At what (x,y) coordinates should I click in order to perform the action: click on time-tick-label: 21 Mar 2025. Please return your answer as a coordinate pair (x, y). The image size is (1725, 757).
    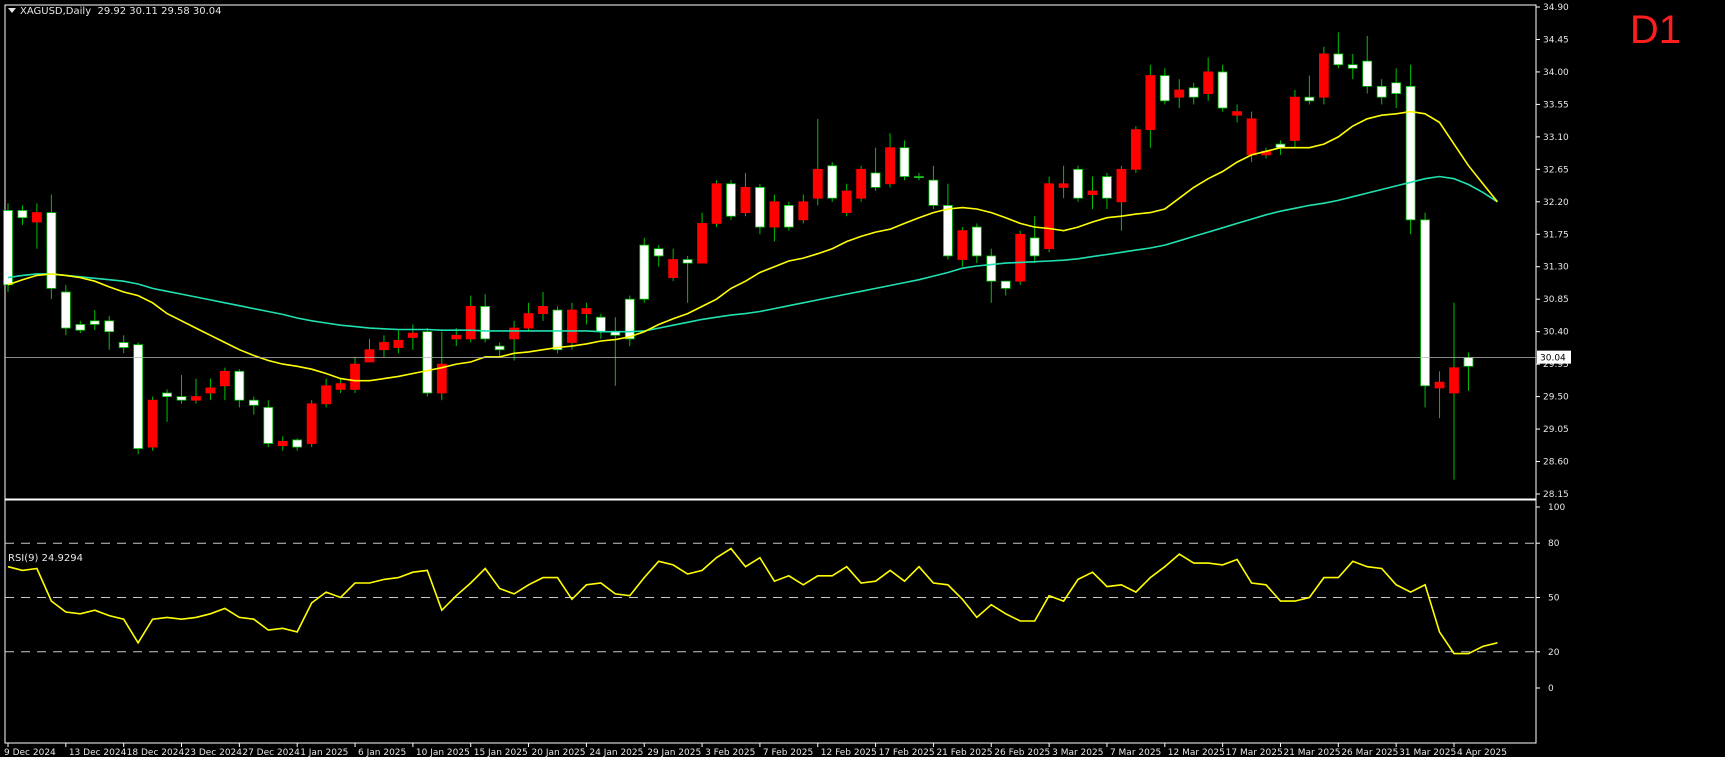
    Looking at the image, I should click on (1311, 752).